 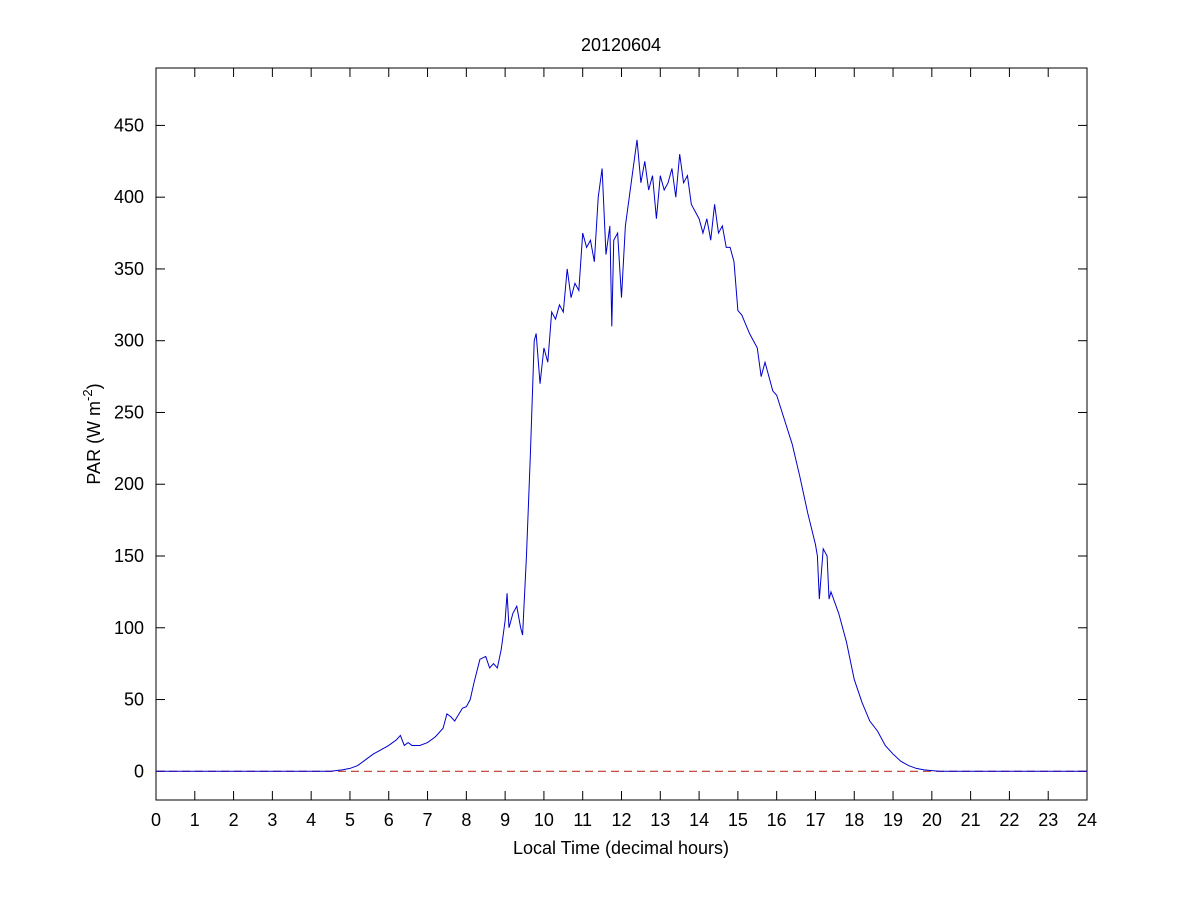 What do you see at coordinates (660, 820) in the screenshot?
I see `x-tick-label: 13` at bounding box center [660, 820].